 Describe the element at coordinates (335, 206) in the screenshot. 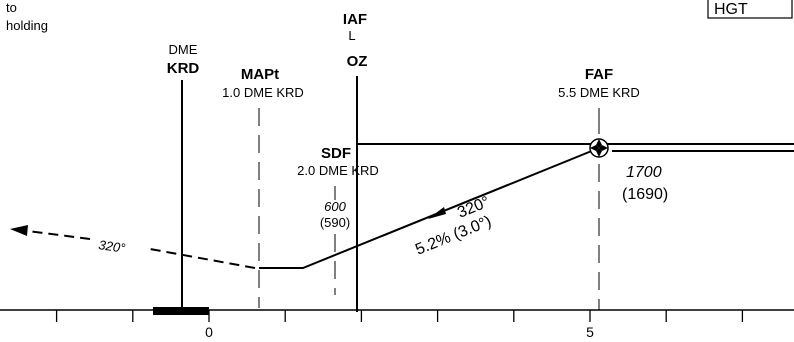

I see `sdf-min-altitude: 600` at that location.